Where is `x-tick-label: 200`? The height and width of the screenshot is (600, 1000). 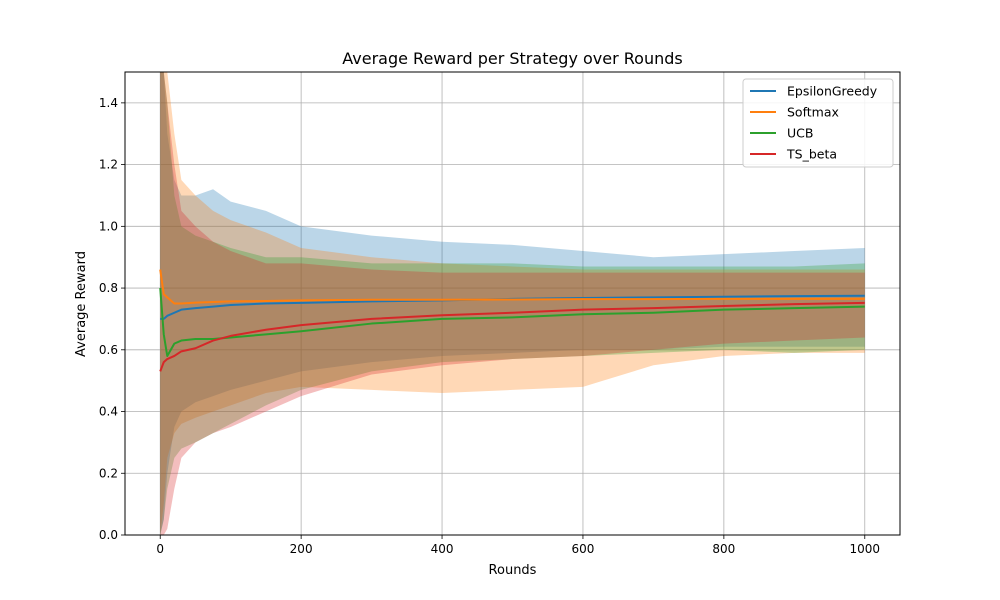 x-tick-label: 200 is located at coordinates (301, 549).